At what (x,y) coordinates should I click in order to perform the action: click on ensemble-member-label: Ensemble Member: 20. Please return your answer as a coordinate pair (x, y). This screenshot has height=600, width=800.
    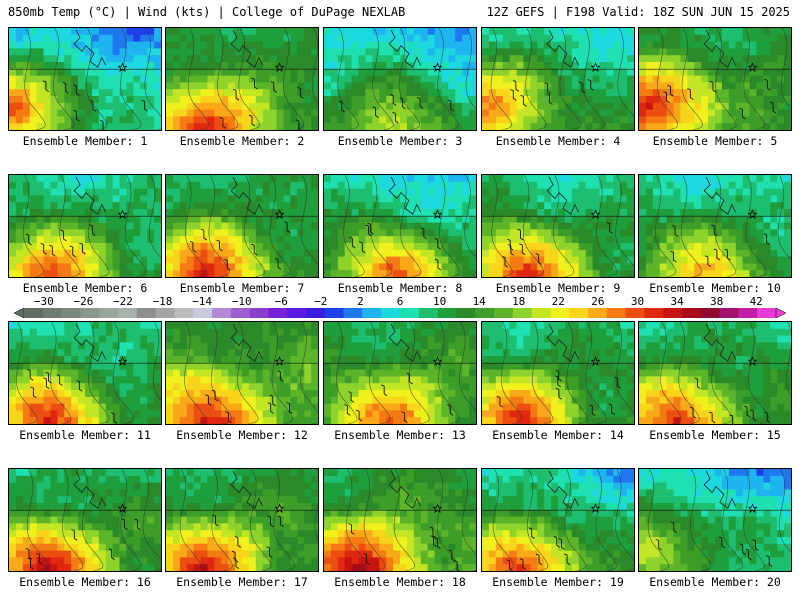
    Looking at the image, I should click on (715, 582).